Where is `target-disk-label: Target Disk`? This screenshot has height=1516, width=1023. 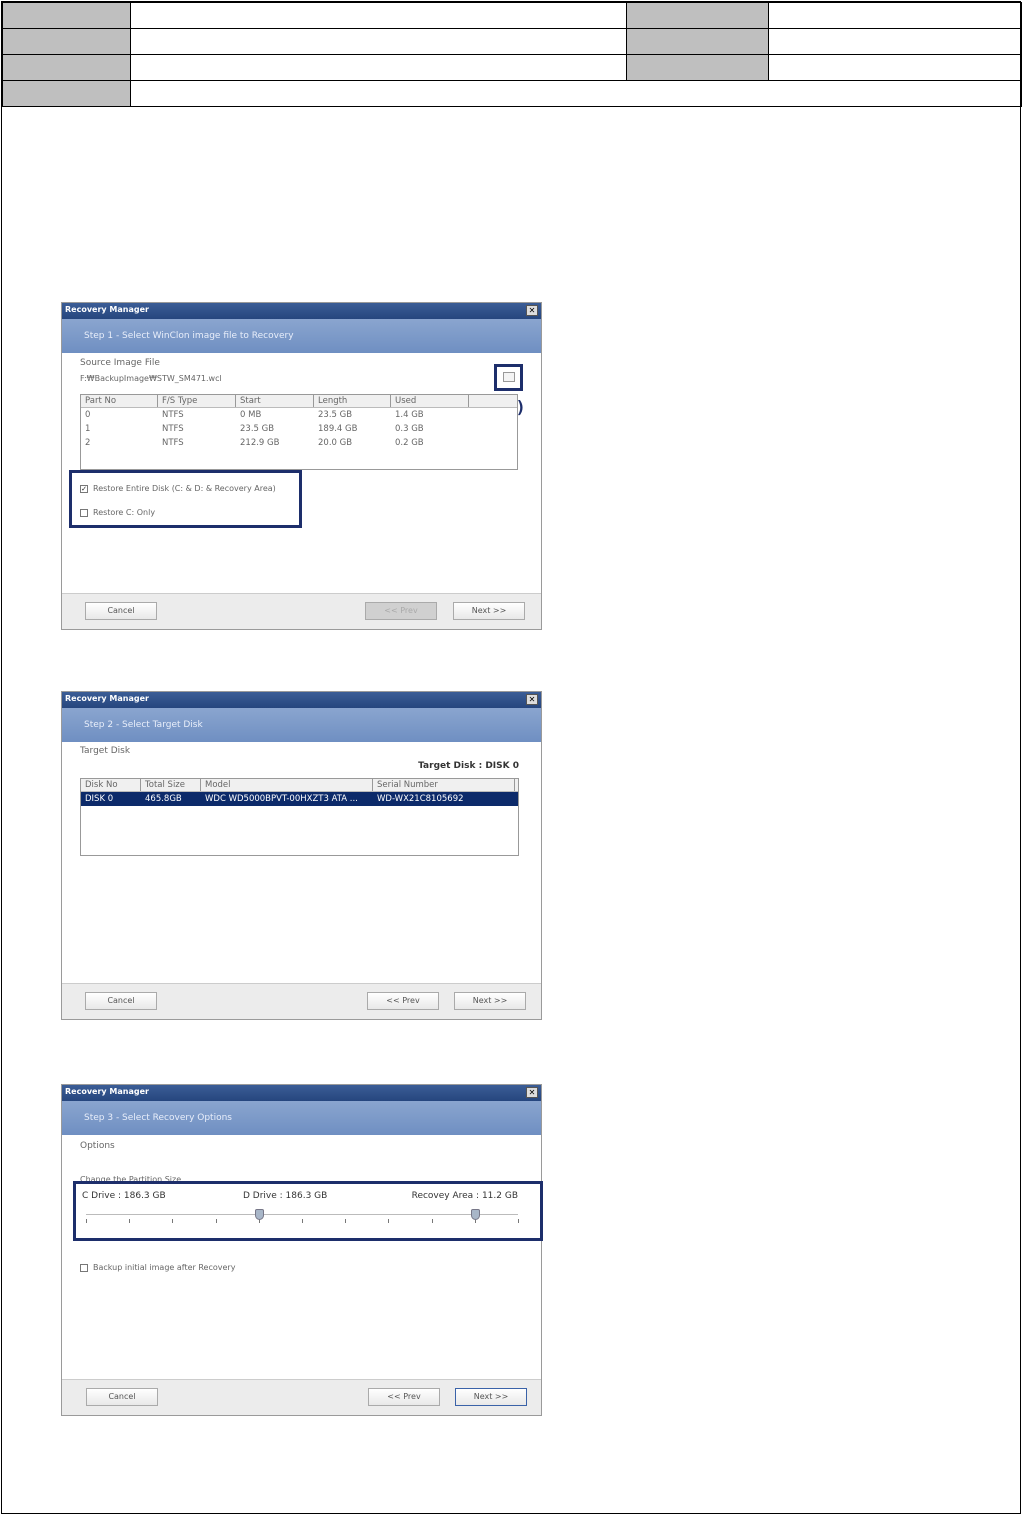 target-disk-label: Target Disk is located at coordinates (105, 751).